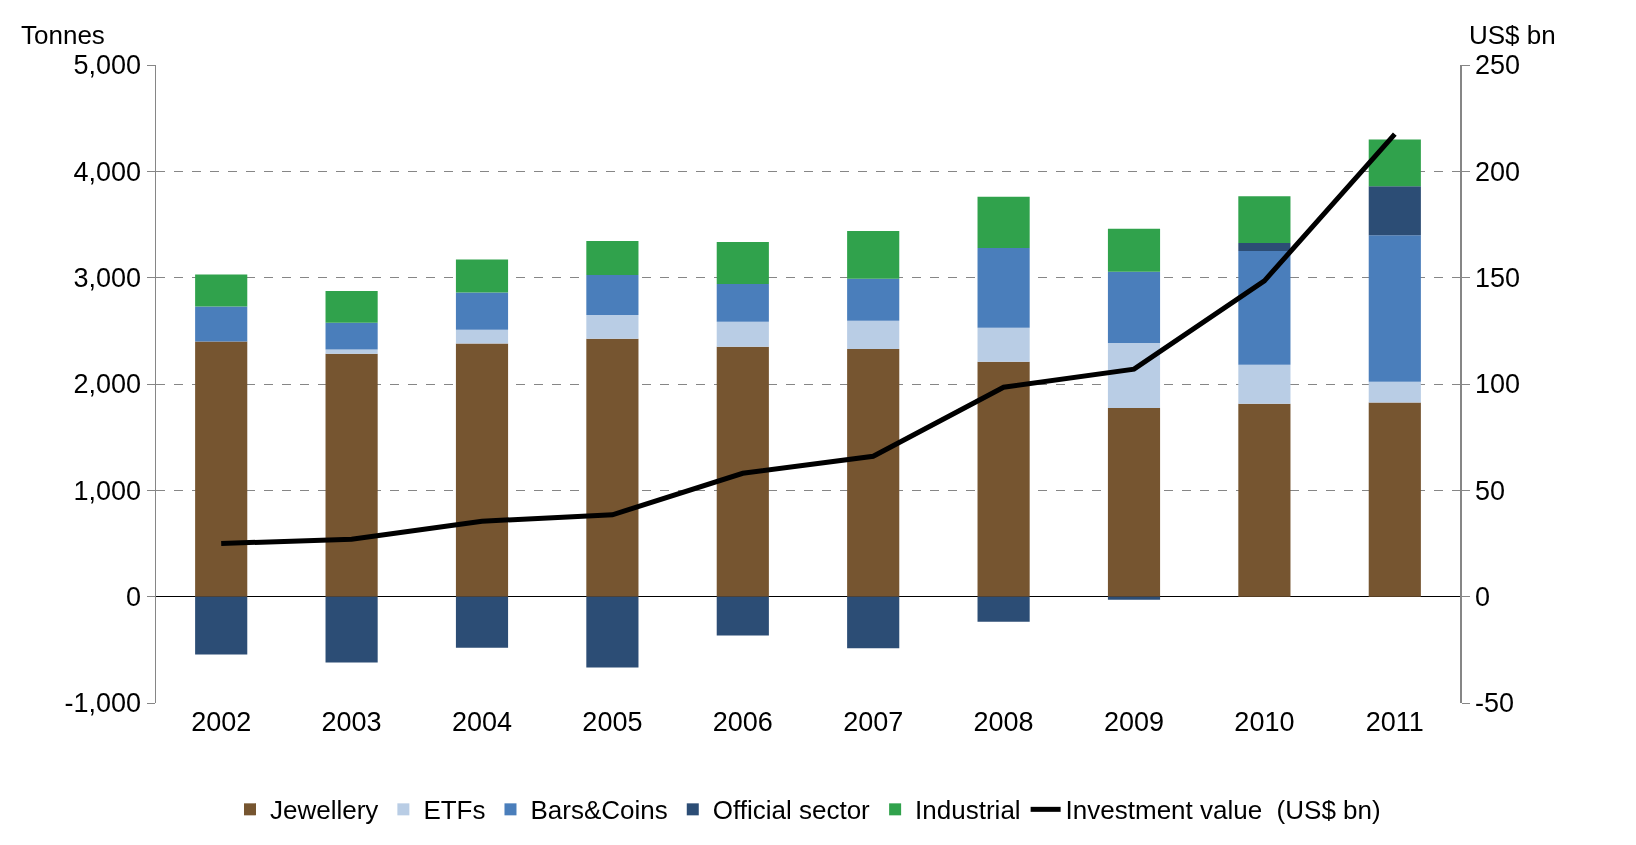 This screenshot has width=1636, height=845. I want to click on x-tick-label: 2008, so click(1003, 722).